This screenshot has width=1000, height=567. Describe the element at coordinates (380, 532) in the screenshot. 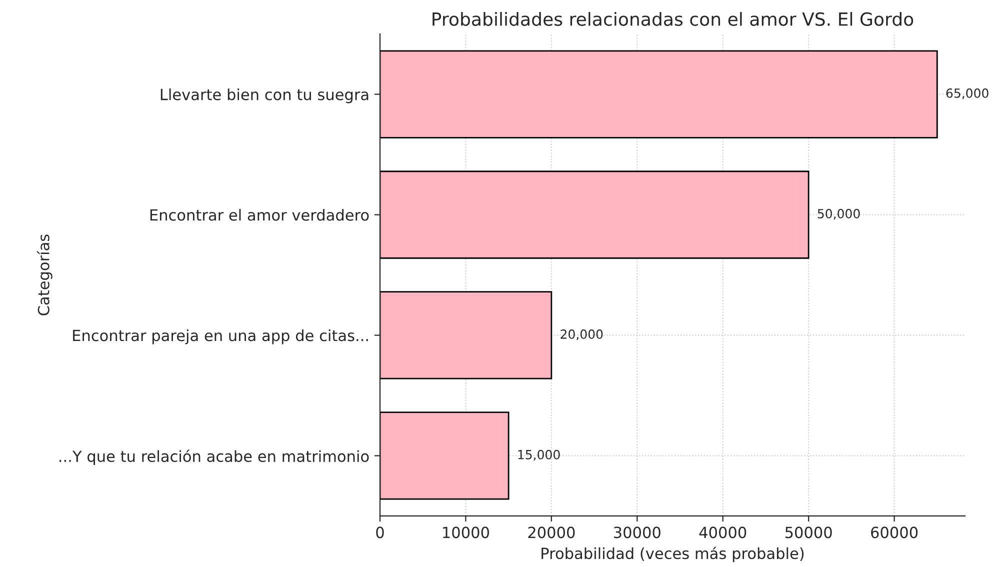

I see `x-tick-label: 0` at that location.